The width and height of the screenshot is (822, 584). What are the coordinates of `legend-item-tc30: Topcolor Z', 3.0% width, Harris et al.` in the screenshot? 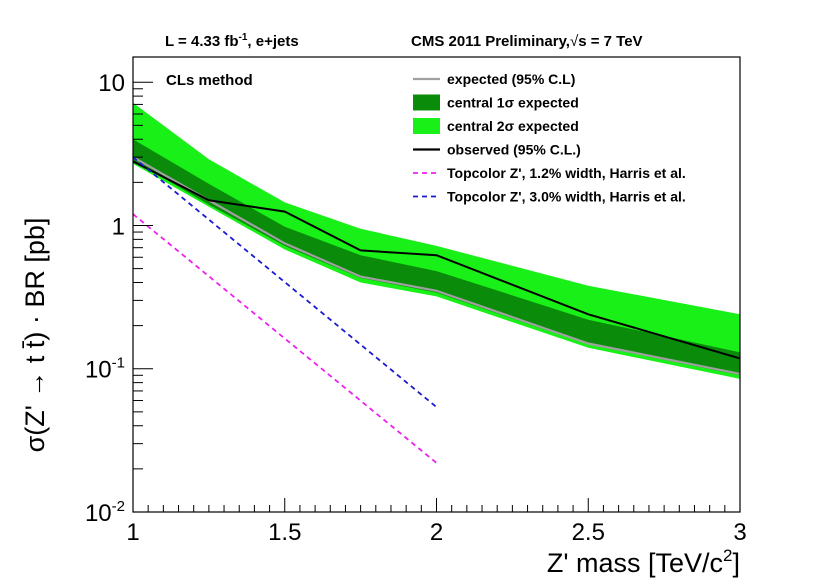 It's located at (549, 197).